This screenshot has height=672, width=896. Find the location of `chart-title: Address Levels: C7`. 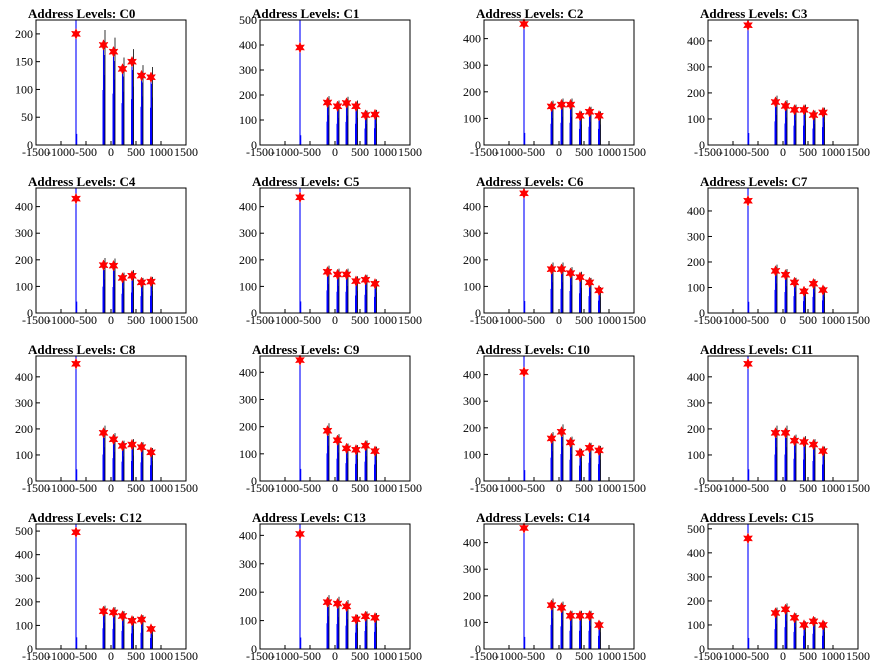

chart-title: Address Levels: C7 is located at coordinates (754, 181).